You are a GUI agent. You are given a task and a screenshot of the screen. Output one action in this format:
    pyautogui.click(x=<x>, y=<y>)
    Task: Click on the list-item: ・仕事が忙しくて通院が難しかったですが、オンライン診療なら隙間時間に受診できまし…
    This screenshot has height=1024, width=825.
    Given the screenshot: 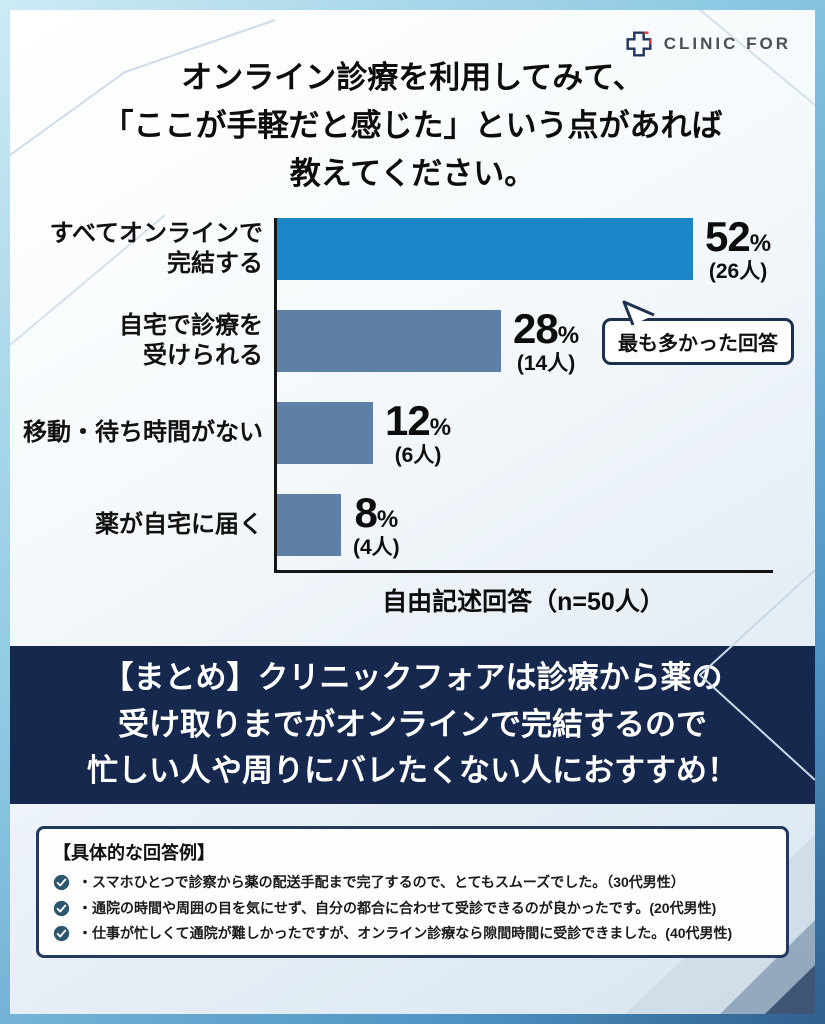 What is the action you would take?
    pyautogui.click(x=412, y=933)
    